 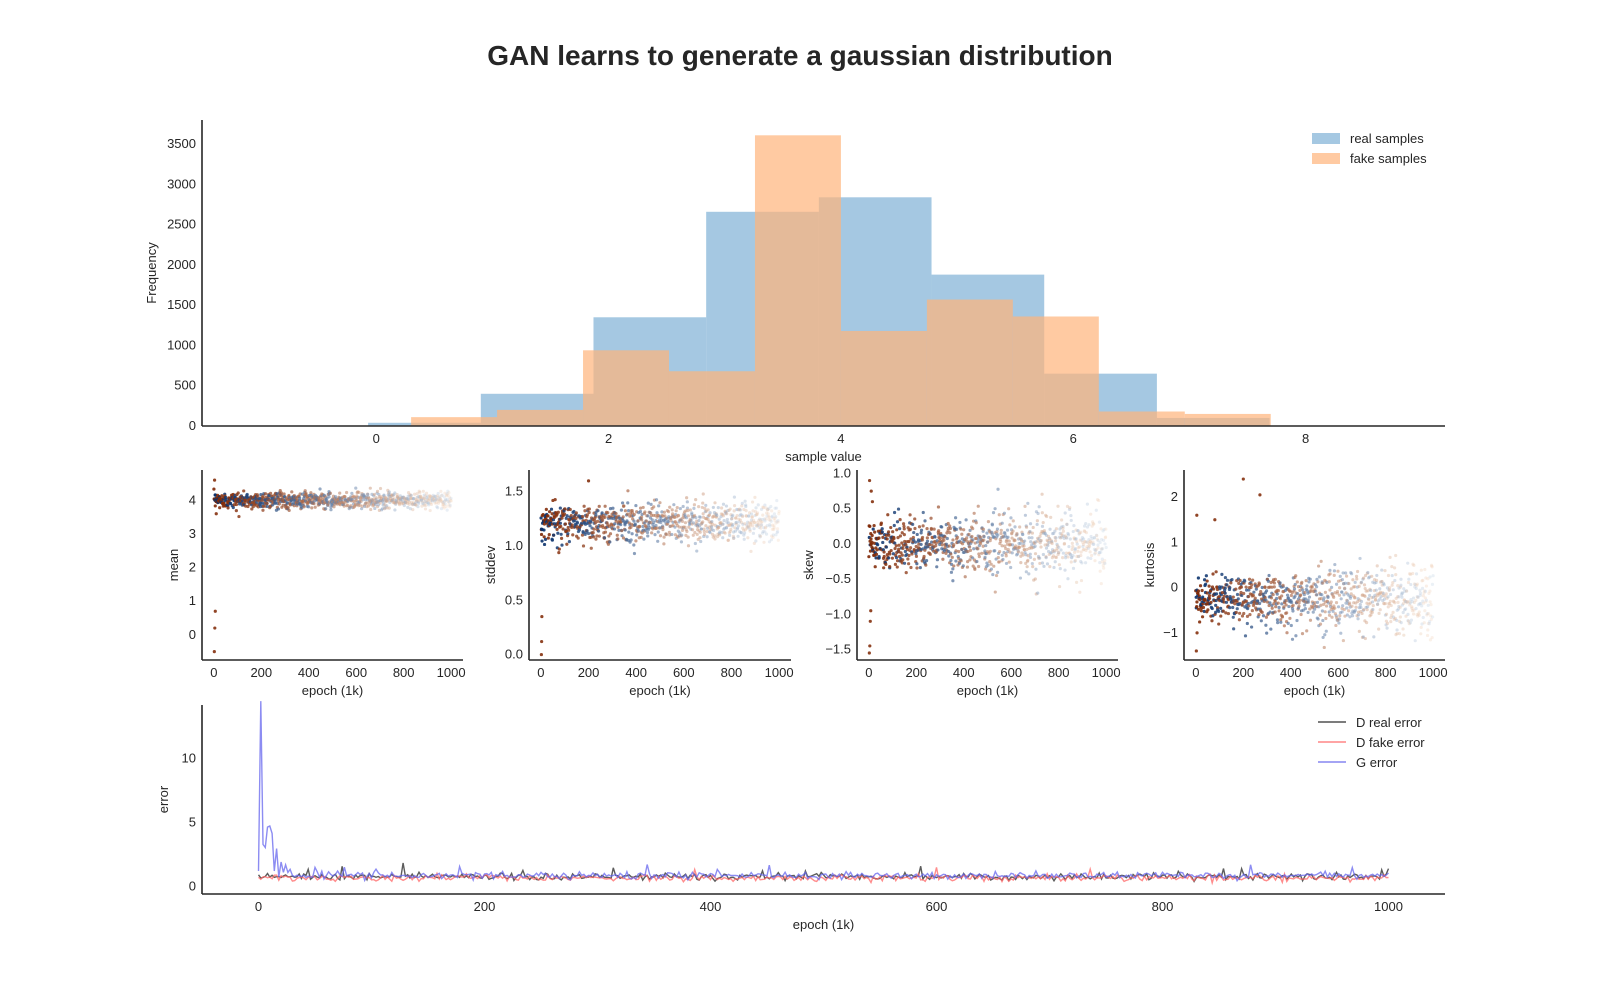 I want to click on mean-x-tick-label: 1000, so click(x=451, y=672).